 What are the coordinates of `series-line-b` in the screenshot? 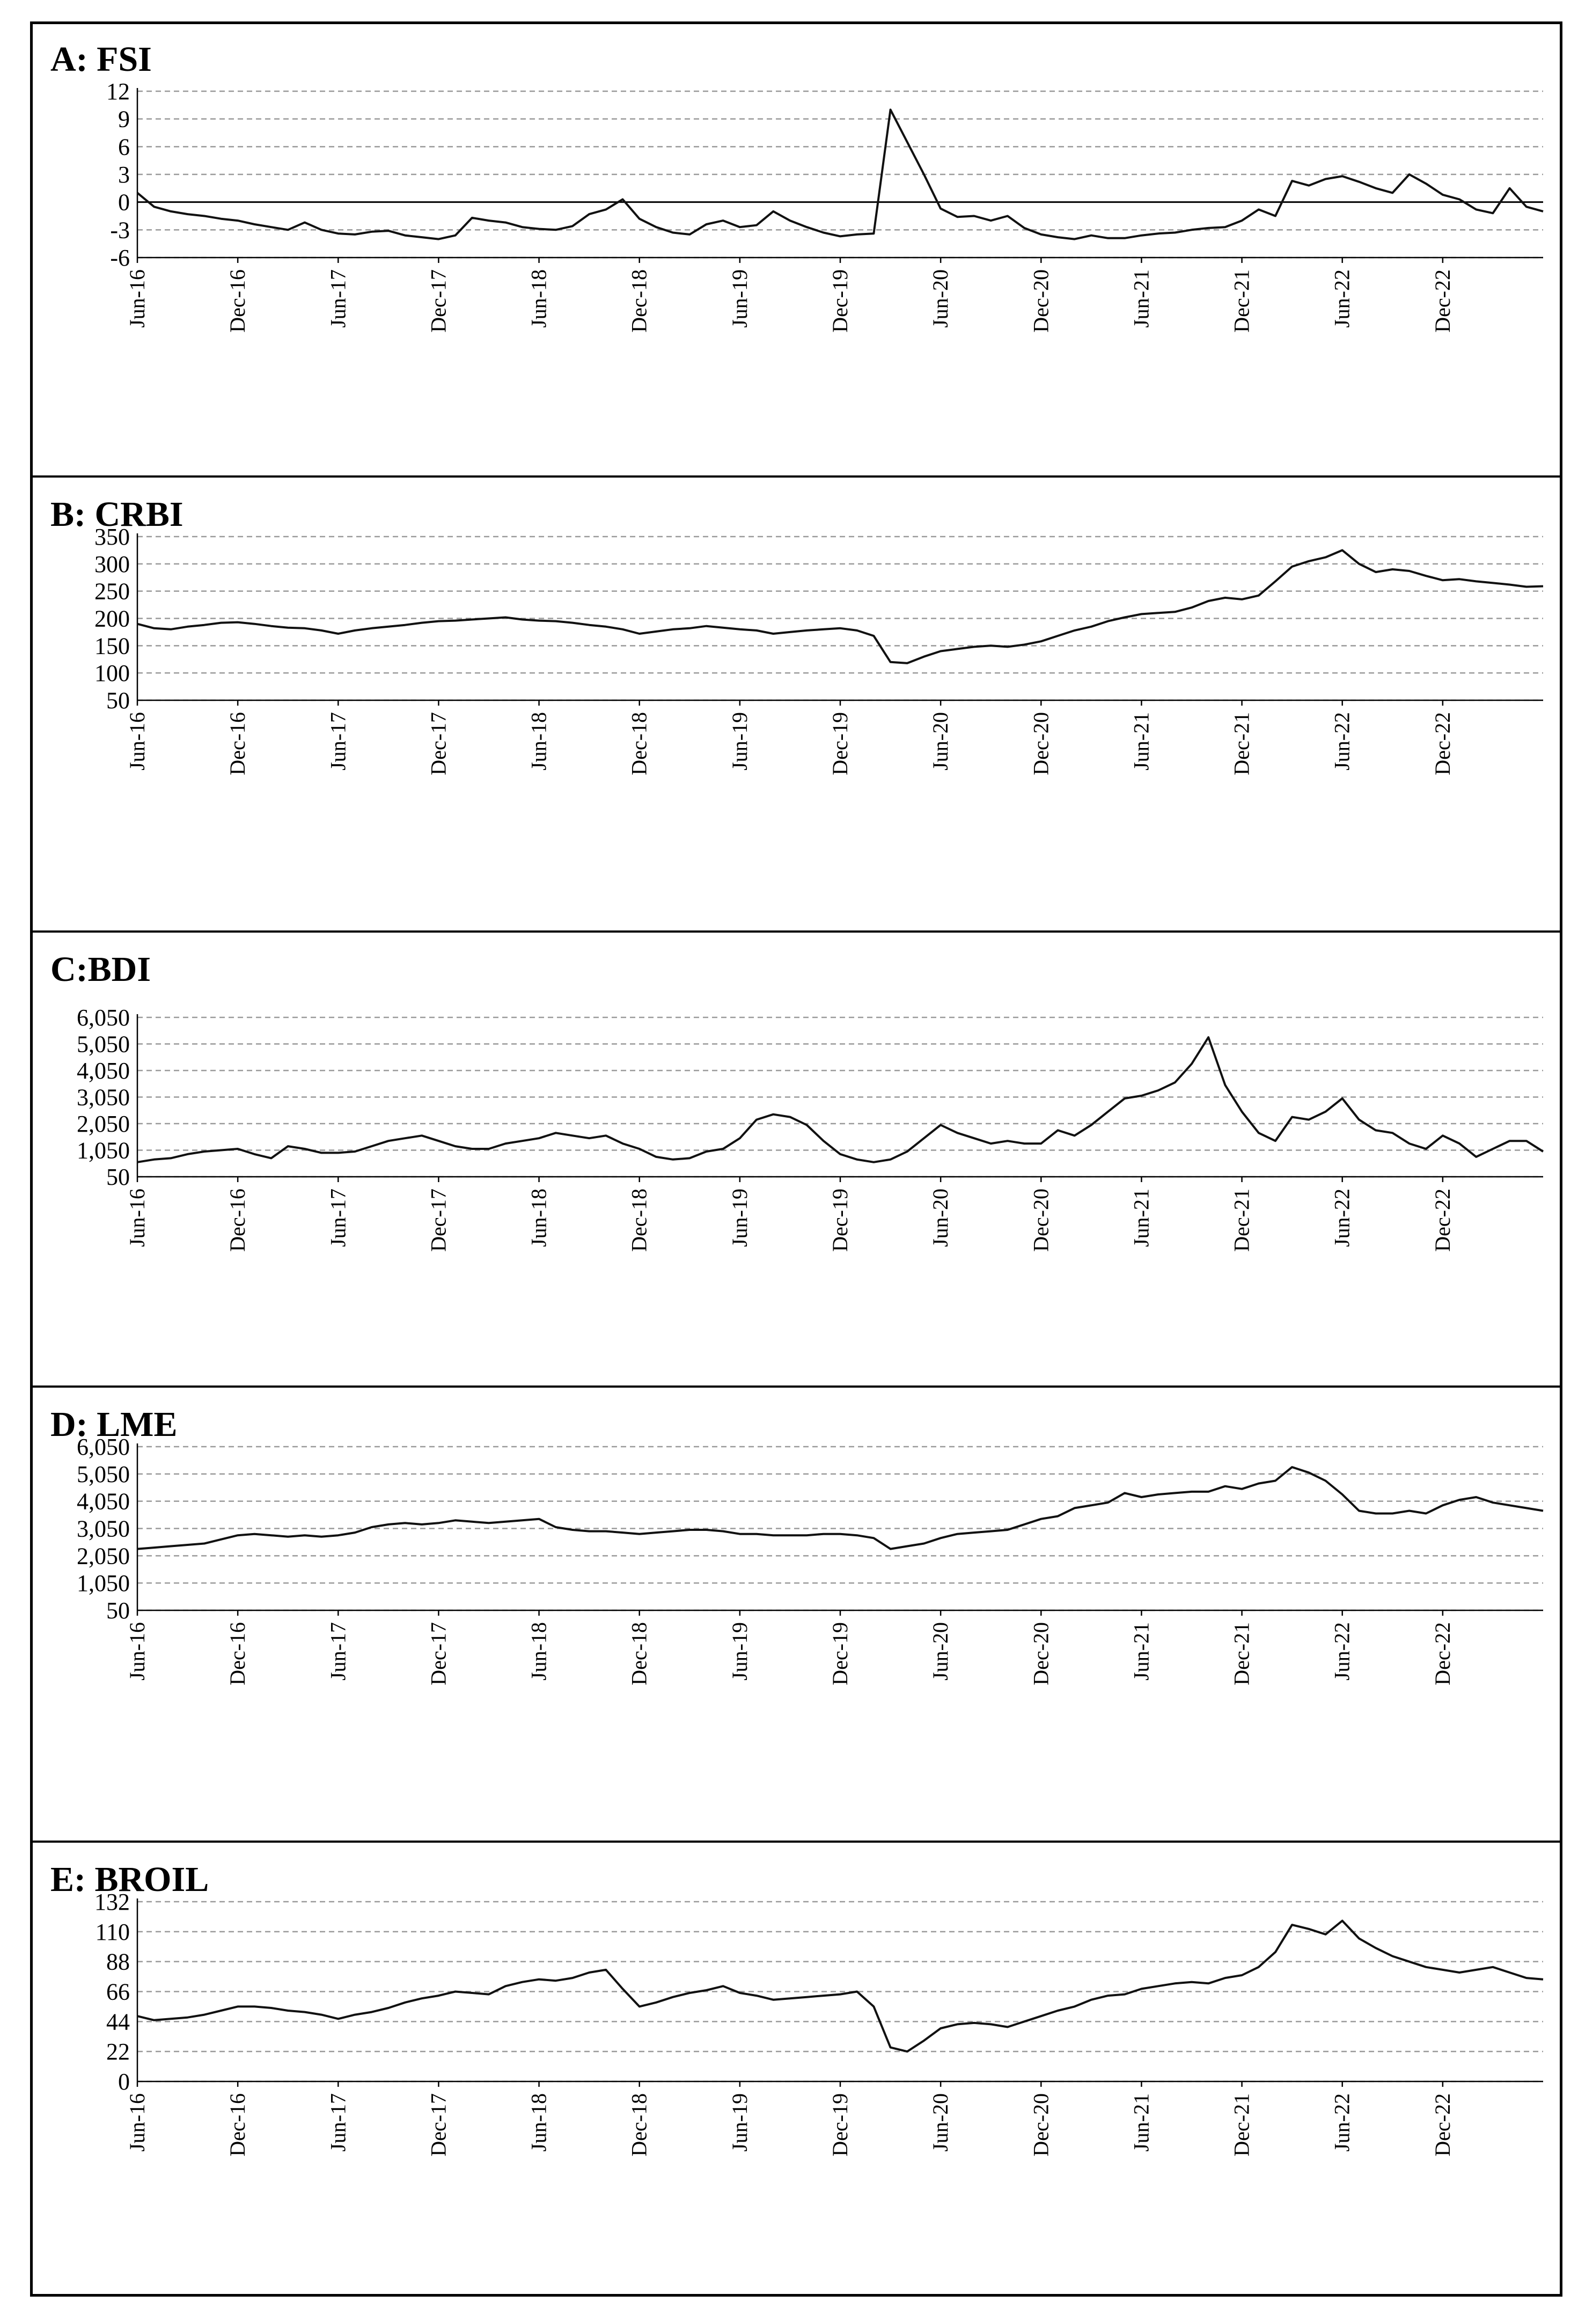 It's located at (840, 606).